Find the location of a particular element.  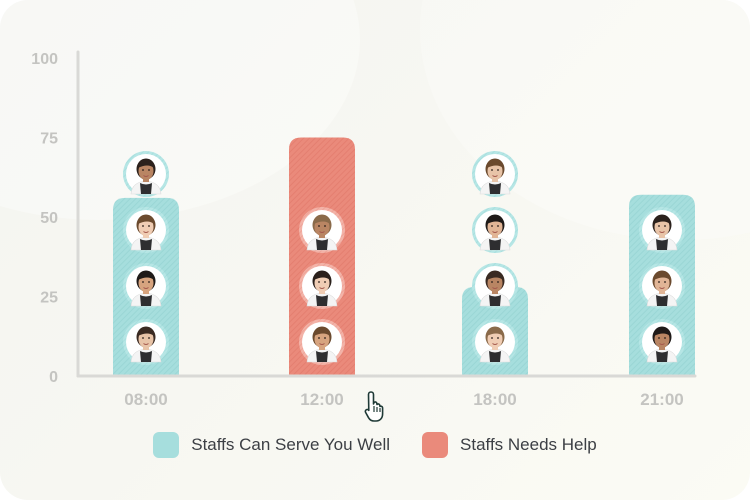

y-axis-ticks: 0 25 50 75 100 is located at coordinates (44, 218).